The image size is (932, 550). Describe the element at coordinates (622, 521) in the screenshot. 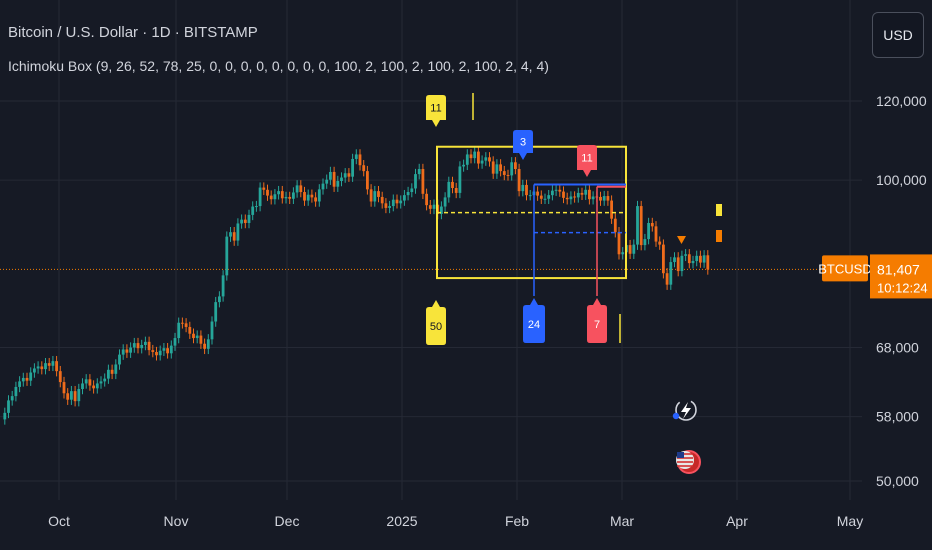

I see `time-tick-label: Mar` at that location.